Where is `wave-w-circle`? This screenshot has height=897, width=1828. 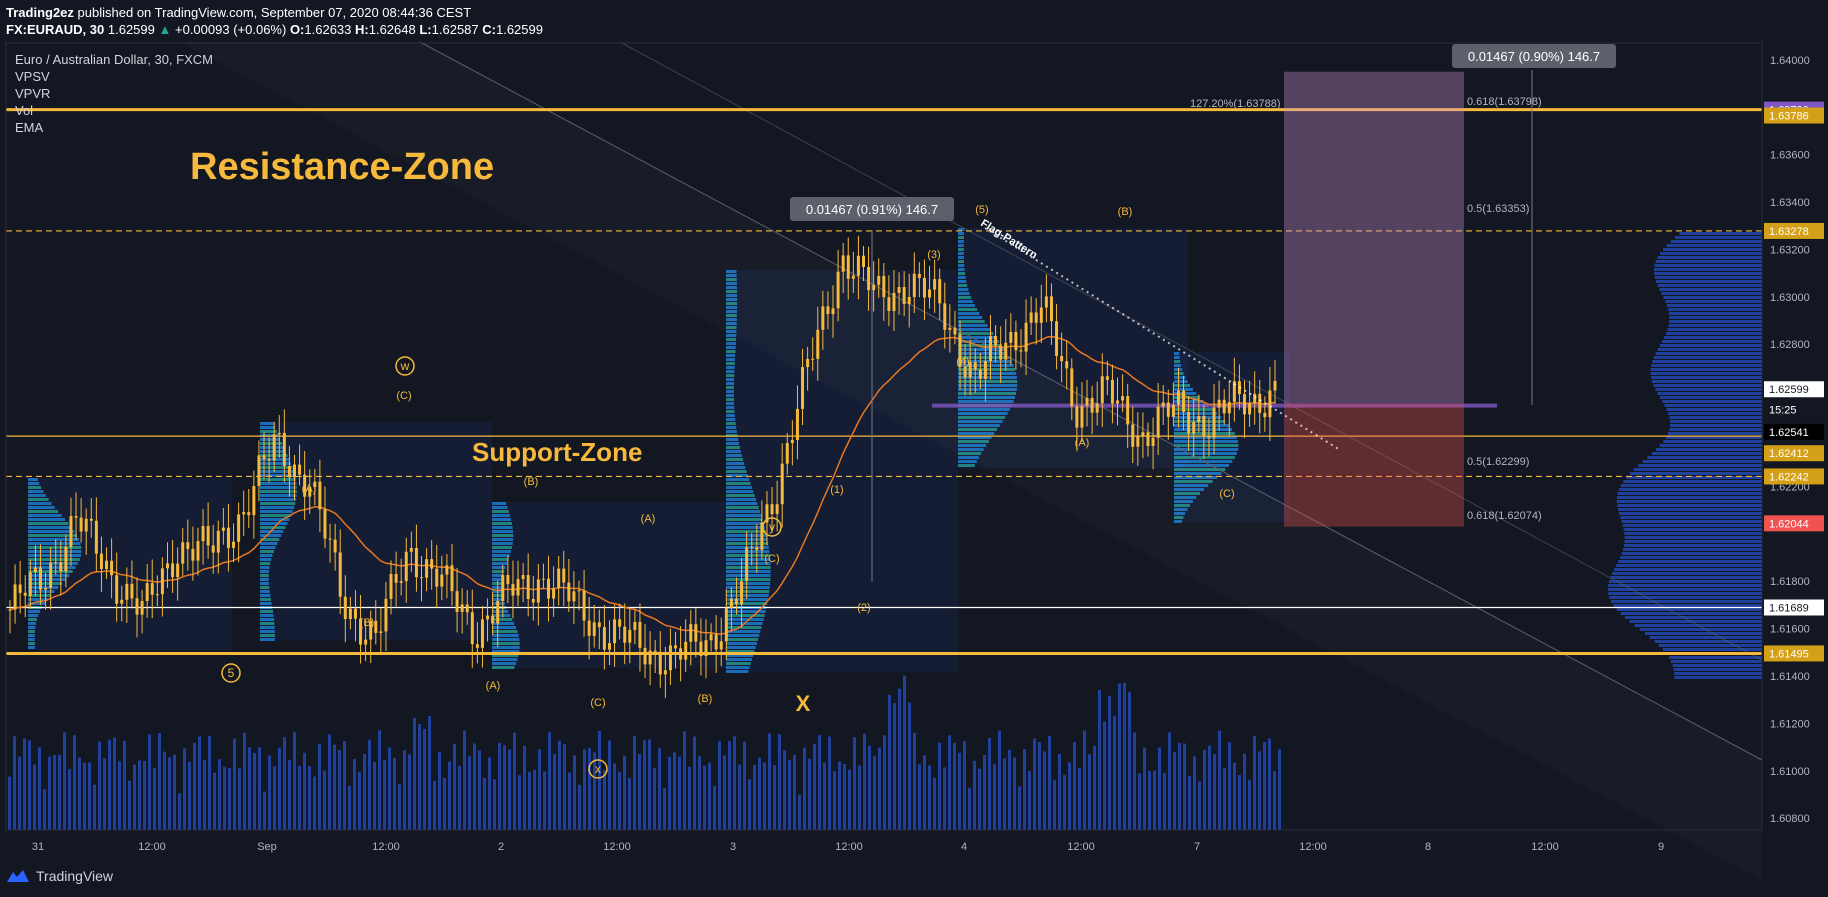
wave-w-circle is located at coordinates (405, 366).